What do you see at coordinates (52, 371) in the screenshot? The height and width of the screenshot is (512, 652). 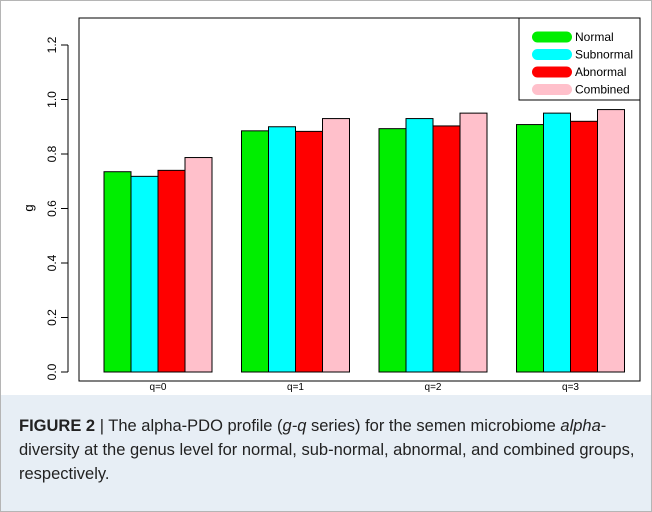 I see `y-tick-label: 0.0` at bounding box center [52, 371].